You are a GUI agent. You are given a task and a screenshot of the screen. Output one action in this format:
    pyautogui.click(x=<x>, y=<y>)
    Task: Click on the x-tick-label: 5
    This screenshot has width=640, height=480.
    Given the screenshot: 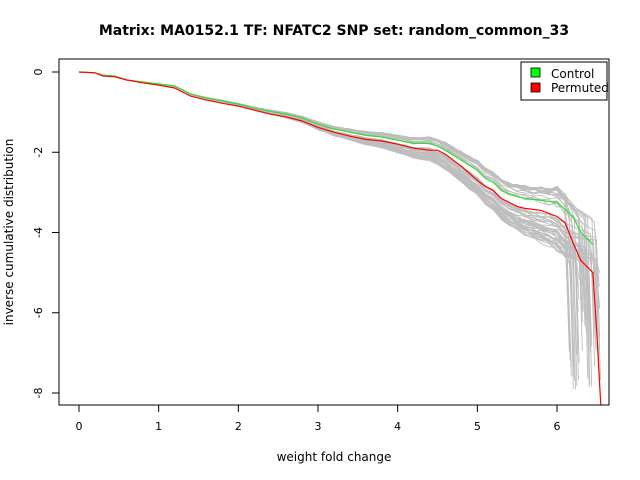 What is the action you would take?
    pyautogui.click(x=477, y=426)
    